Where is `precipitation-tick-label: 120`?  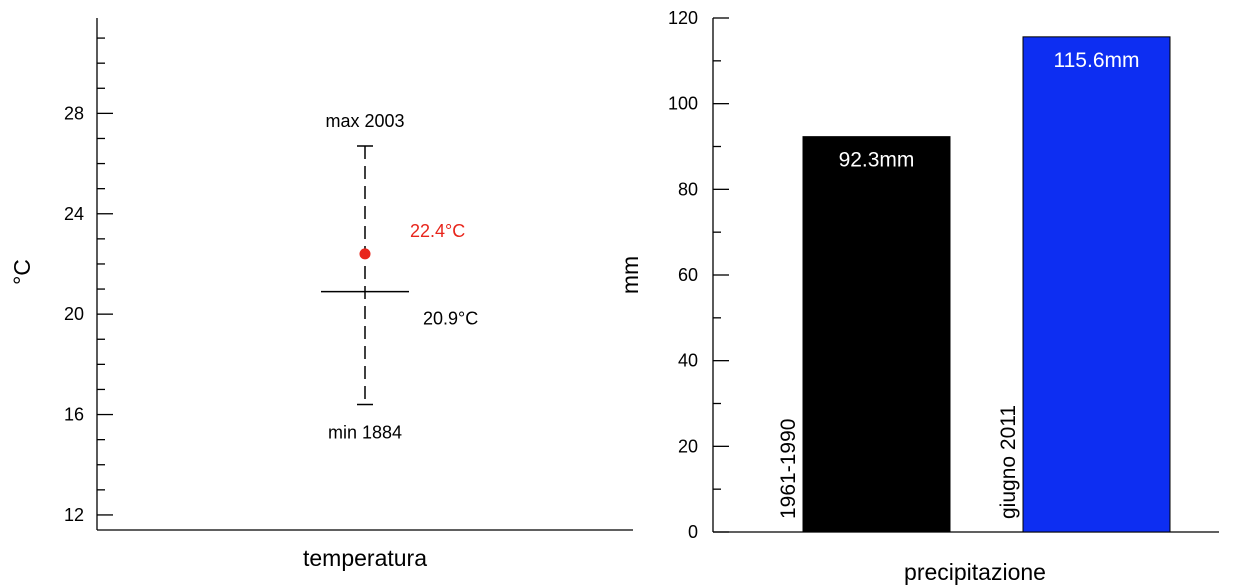
precipitation-tick-label: 120 is located at coordinates (683, 18).